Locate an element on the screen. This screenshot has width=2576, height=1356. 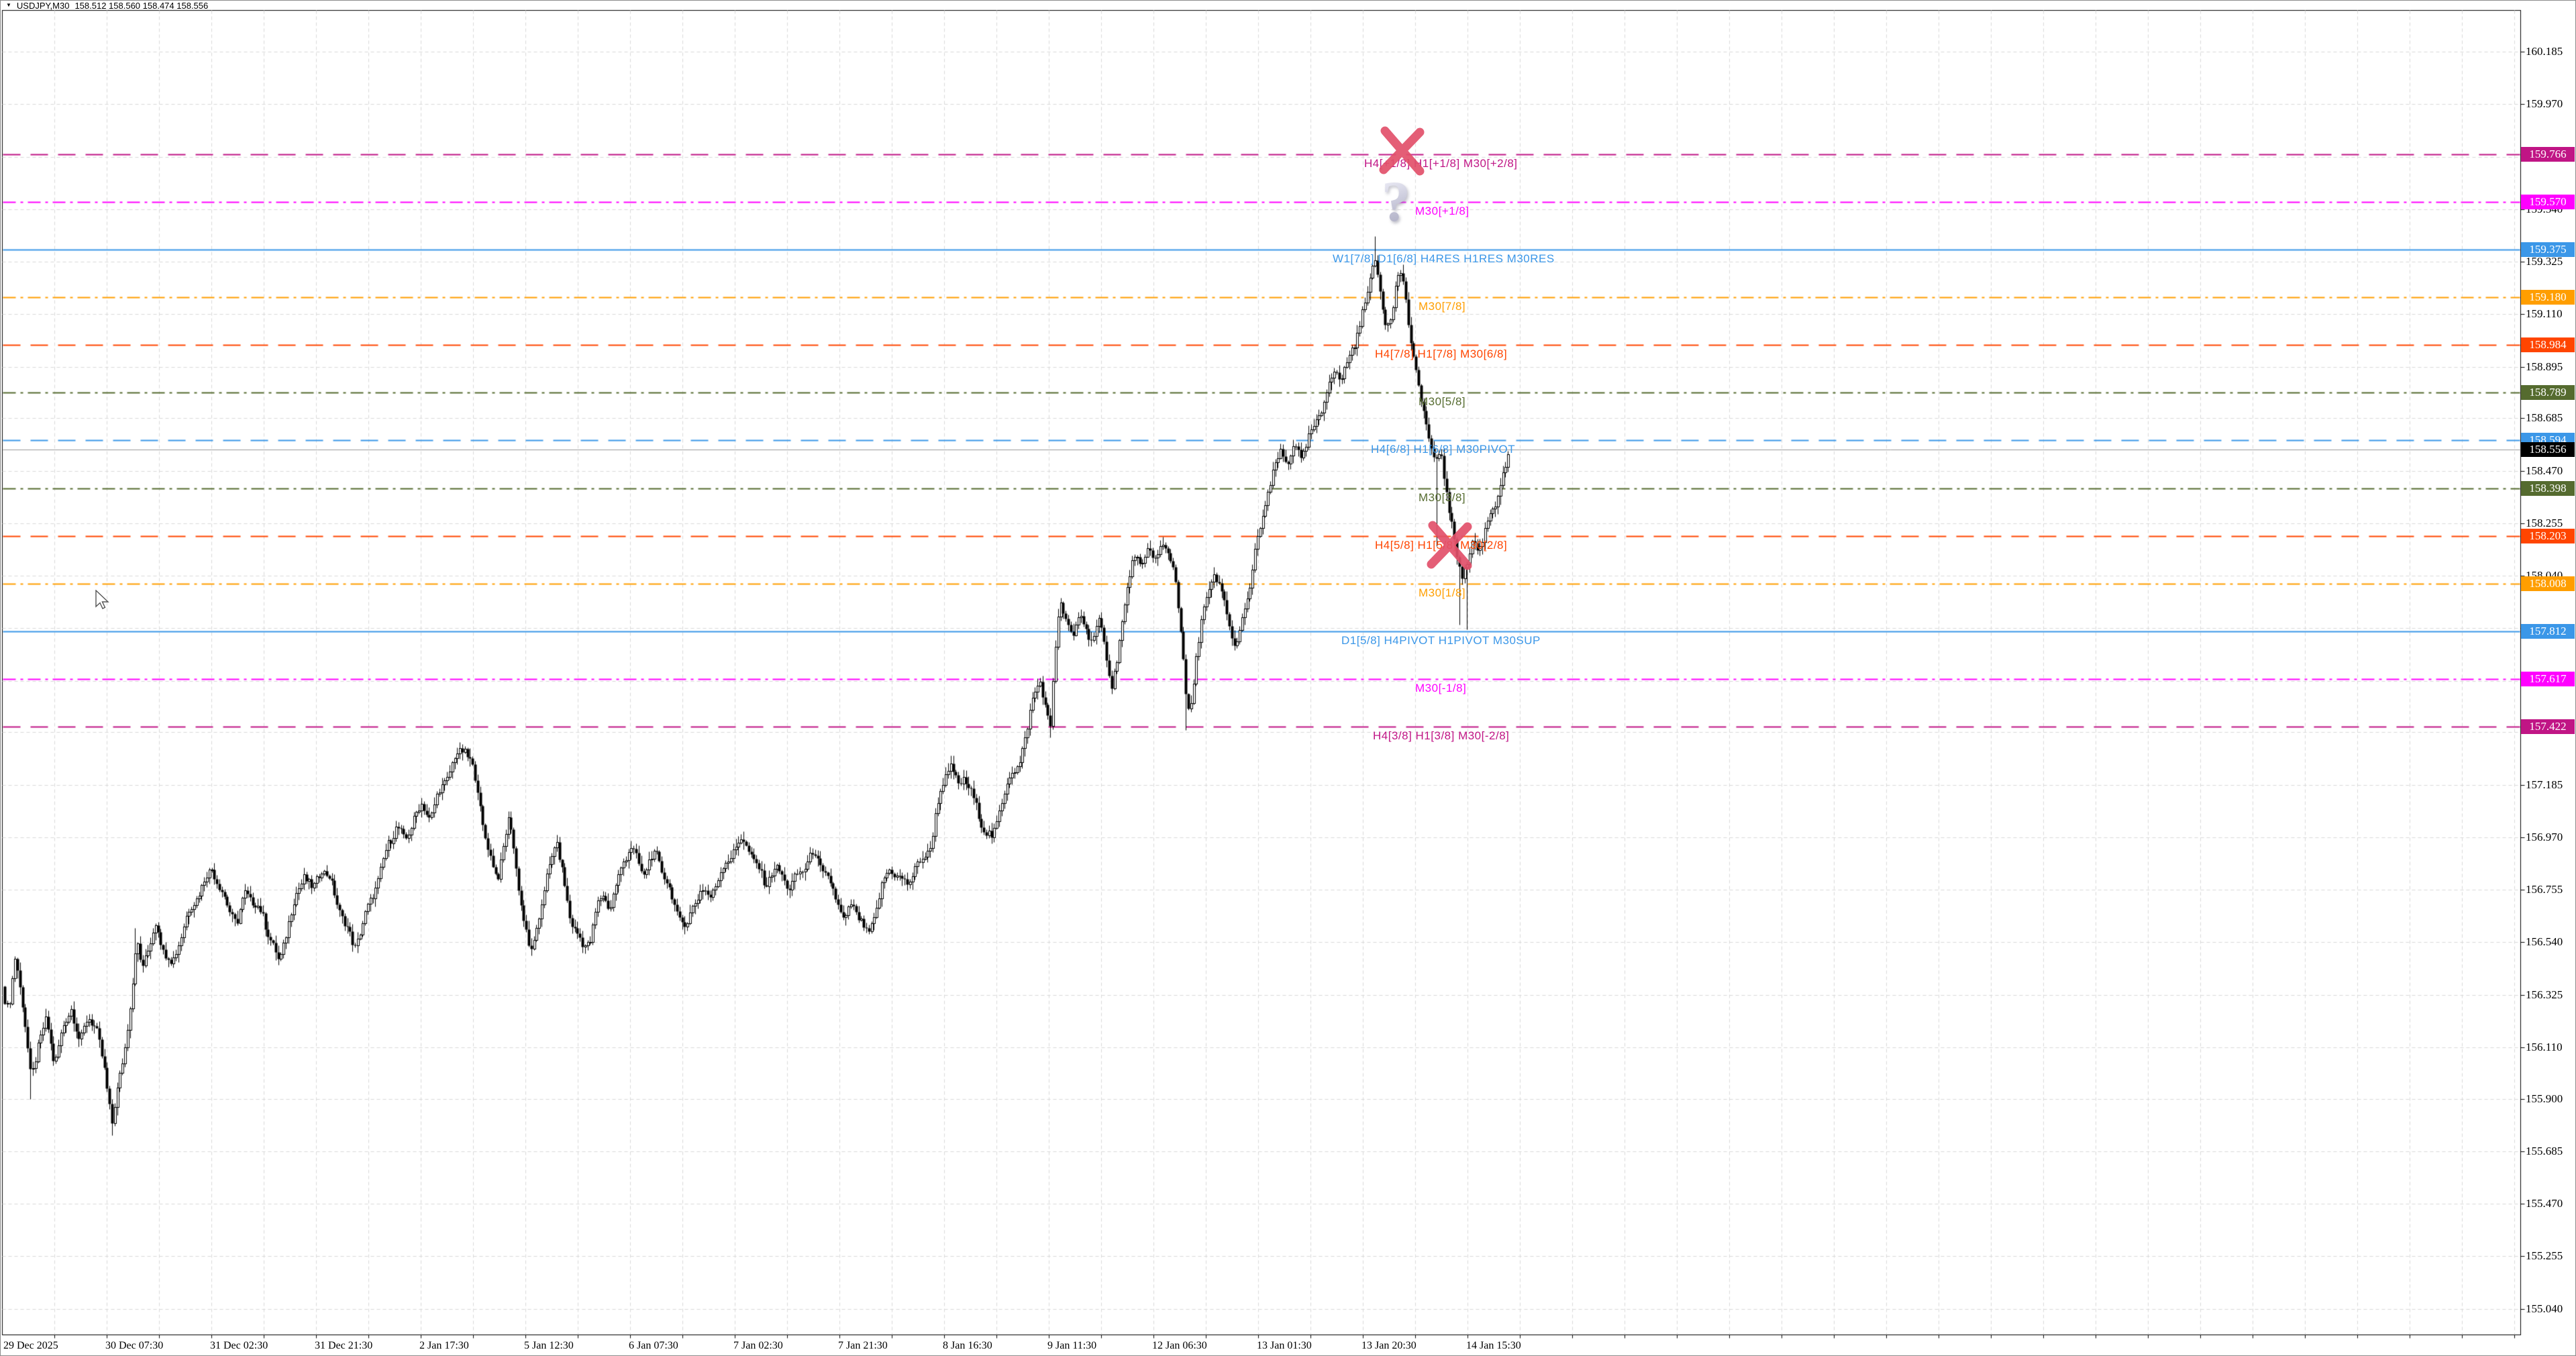
current-price-badge: 158.556 is located at coordinates (2548, 450).